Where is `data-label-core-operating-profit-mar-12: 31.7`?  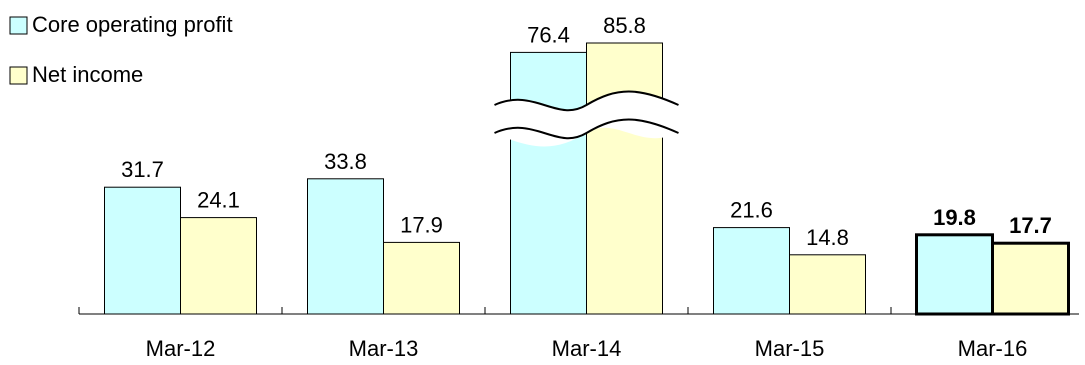 data-label-core-operating-profit-mar-12: 31.7 is located at coordinates (142, 169).